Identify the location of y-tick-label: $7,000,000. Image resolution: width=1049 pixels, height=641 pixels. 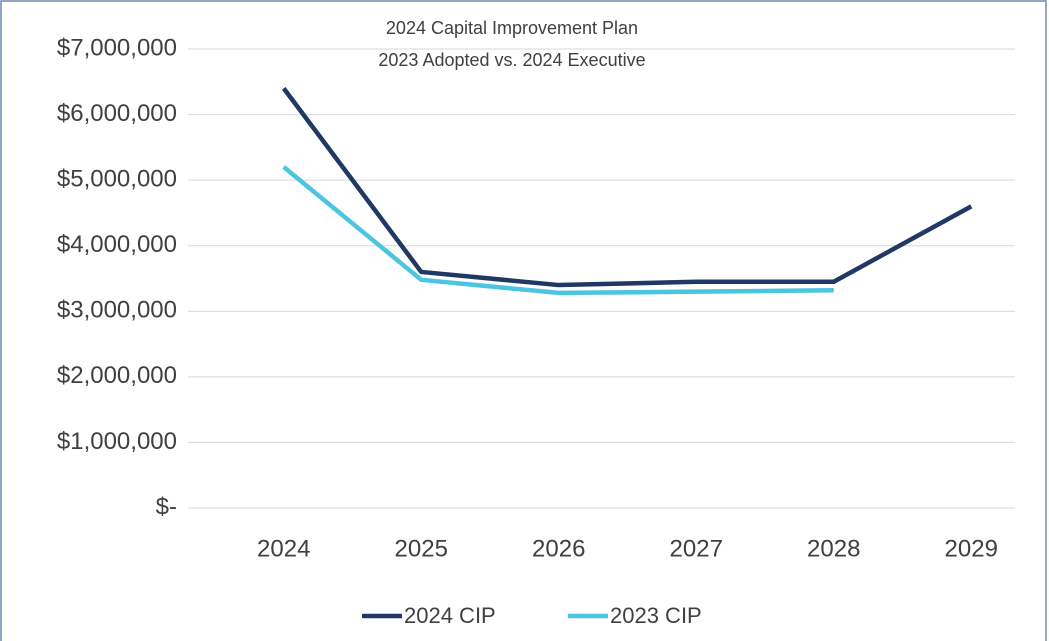
(117, 47).